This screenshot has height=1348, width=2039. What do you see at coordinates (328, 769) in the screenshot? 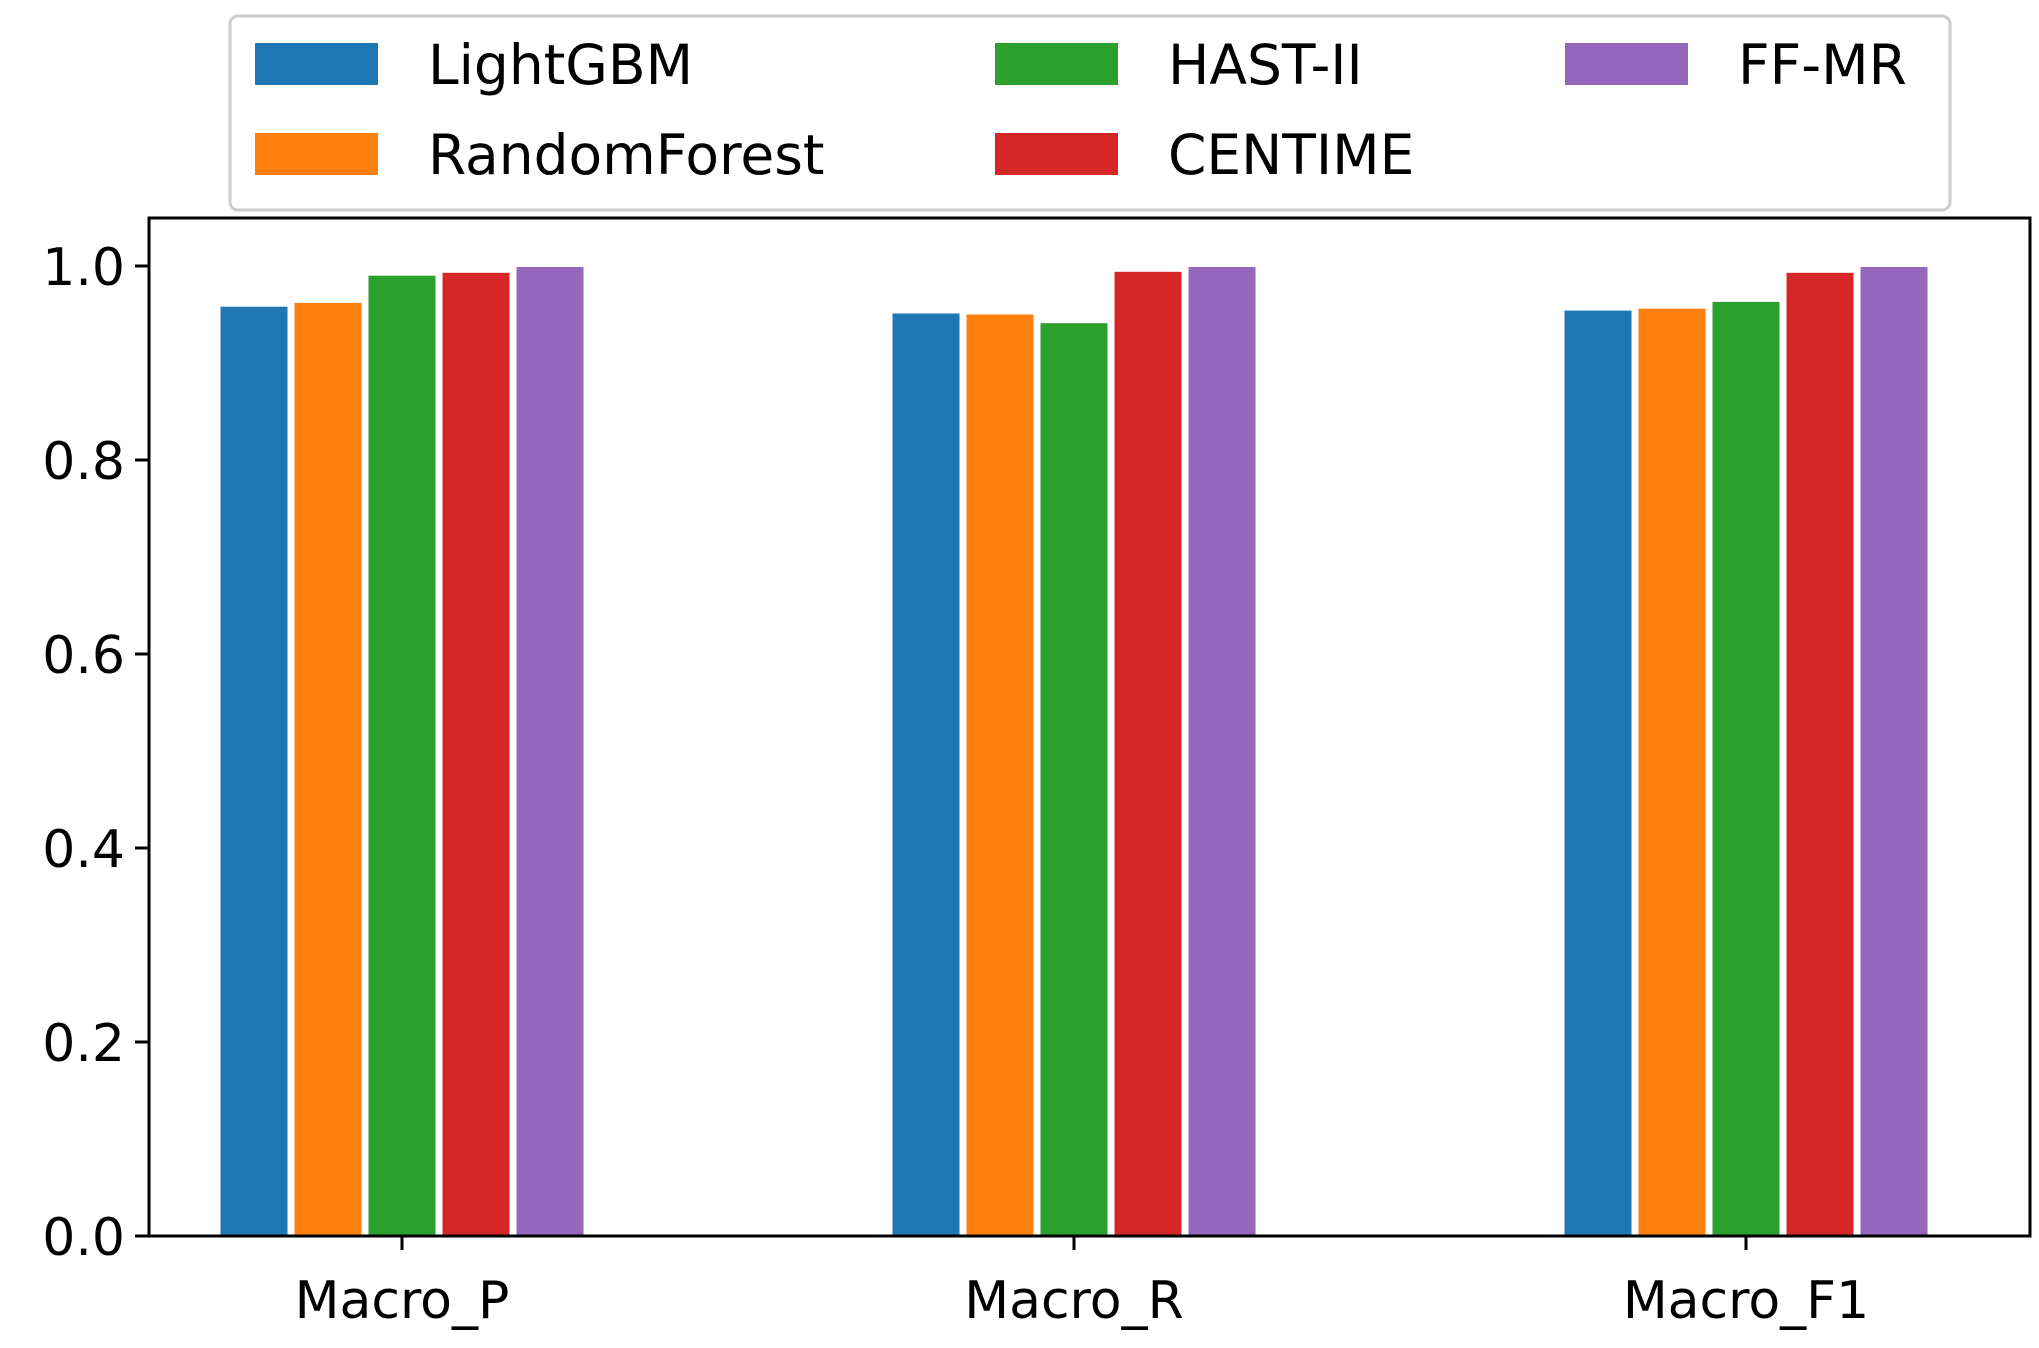
I see `bar-randomforest-macro-p` at bounding box center [328, 769].